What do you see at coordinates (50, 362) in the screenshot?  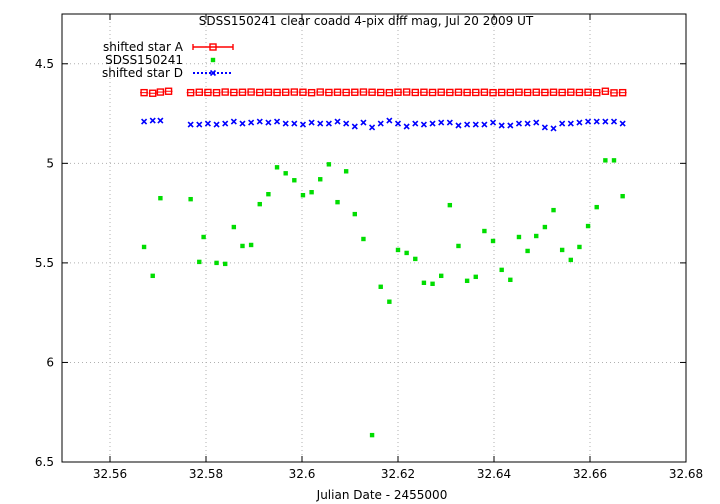 I see `y-tick-label: 6` at bounding box center [50, 362].